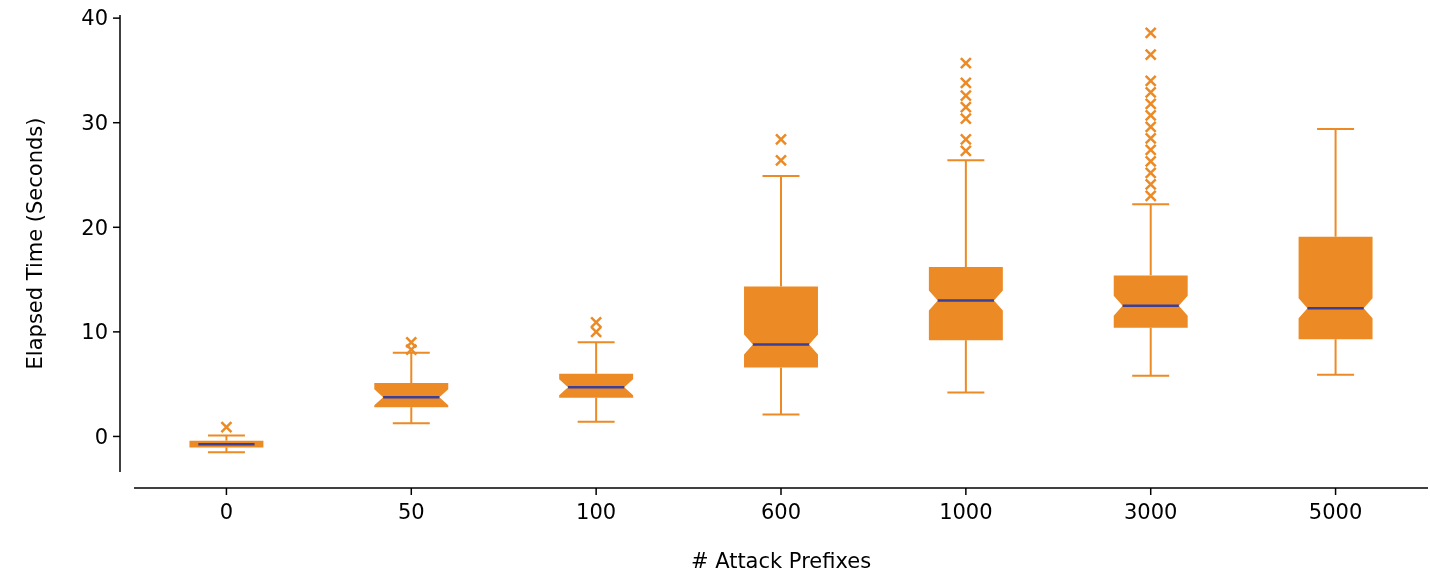 This screenshot has height=576, width=1430. What do you see at coordinates (1335, 512) in the screenshot?
I see `x-tick-label: 5000` at bounding box center [1335, 512].